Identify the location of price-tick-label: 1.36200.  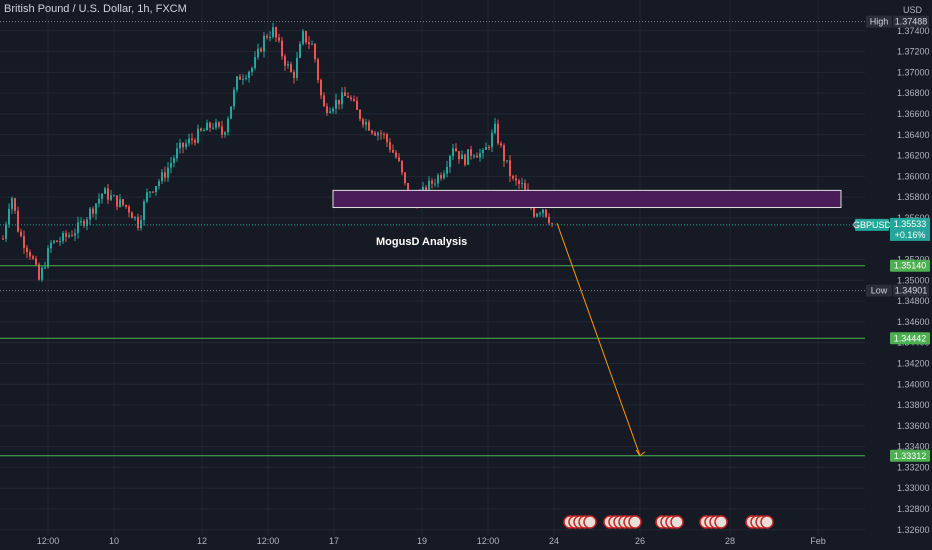
(913, 156).